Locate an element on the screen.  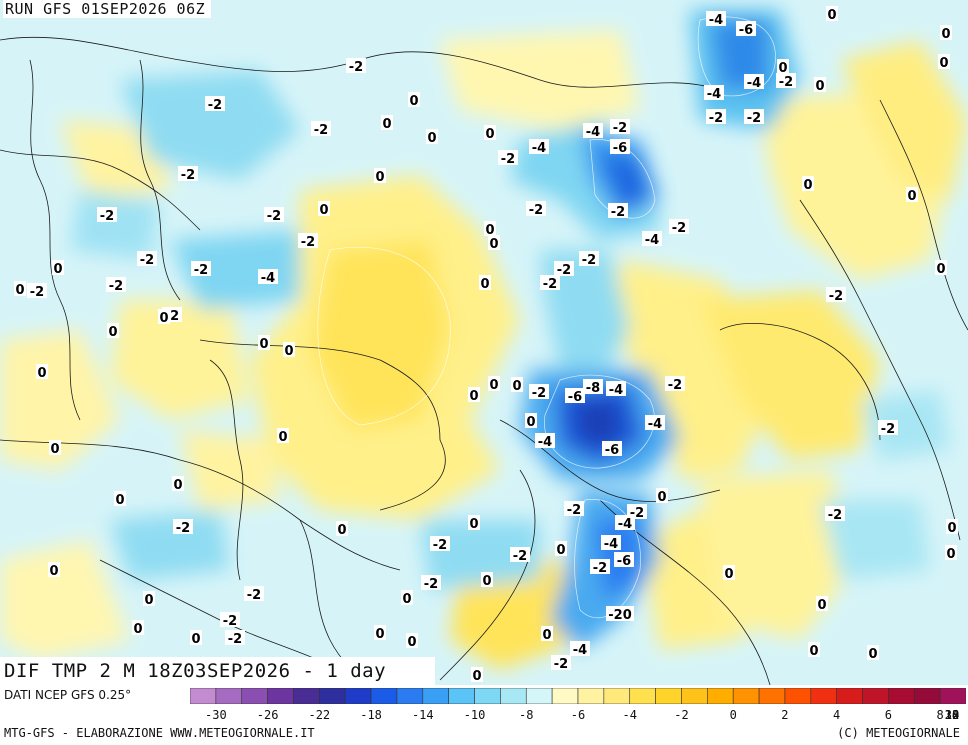
isoline-label: -20 is located at coordinates (620, 614).